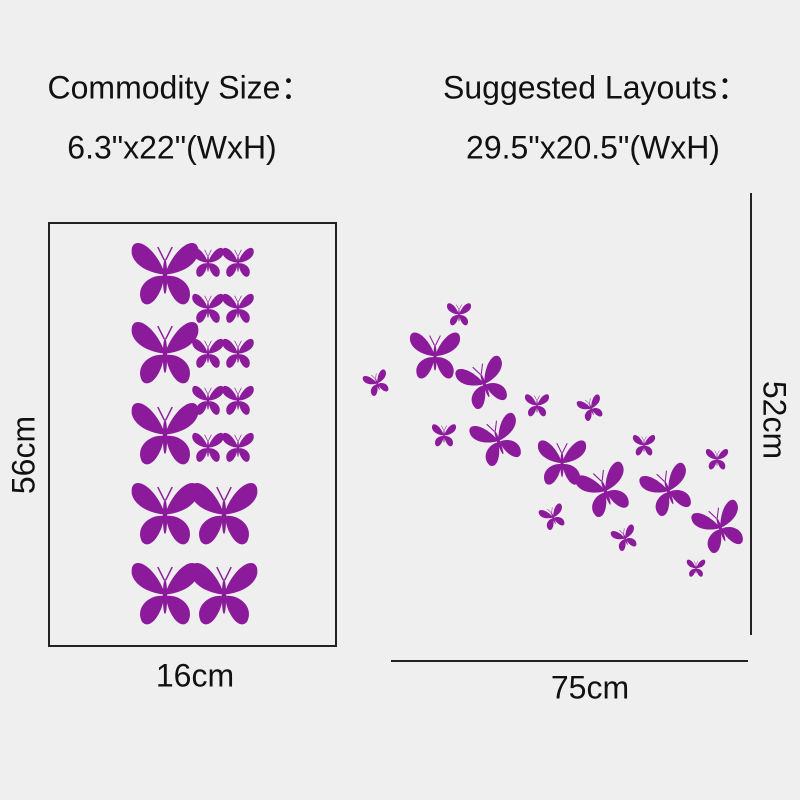 The height and width of the screenshot is (800, 800). What do you see at coordinates (590, 687) in the screenshot?
I see `layout-width: 75cm` at bounding box center [590, 687].